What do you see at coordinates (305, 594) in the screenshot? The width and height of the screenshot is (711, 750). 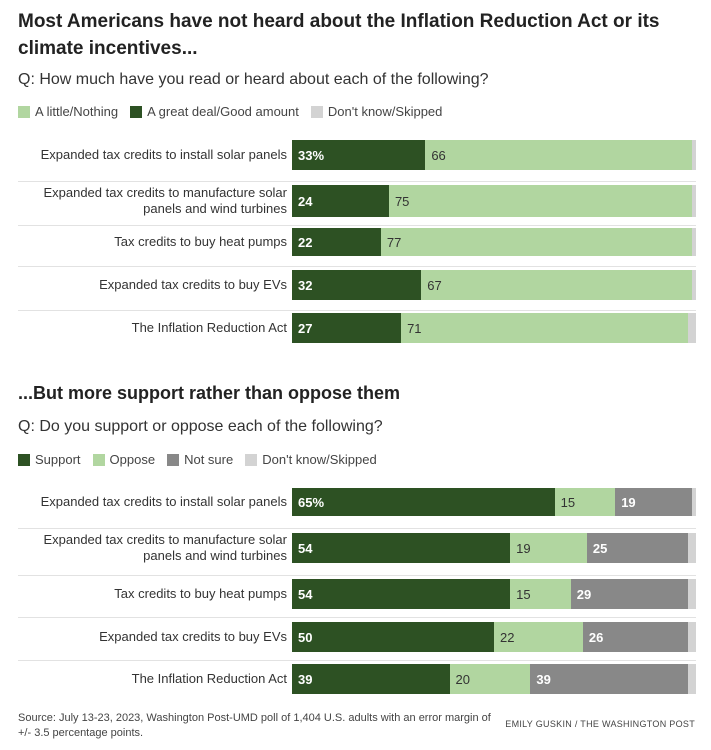 I see `chart-2-data-label: 54` at bounding box center [305, 594].